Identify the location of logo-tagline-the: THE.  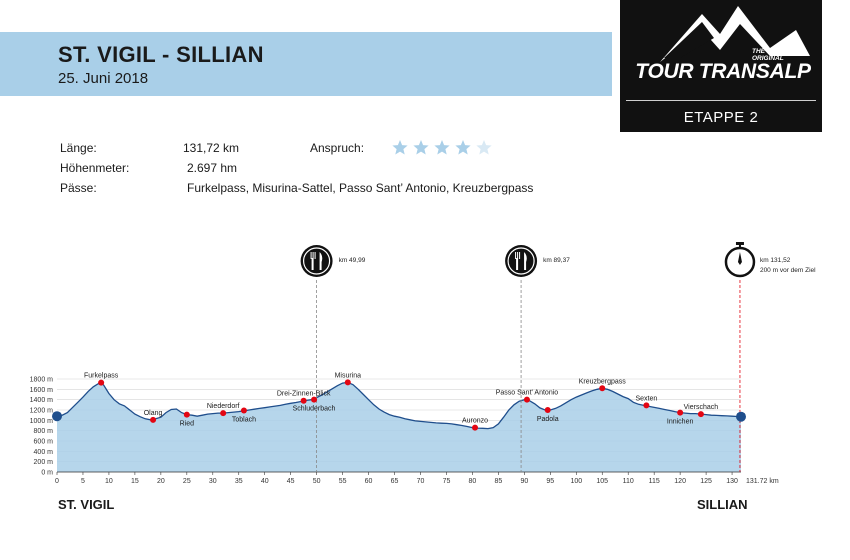
(758, 51).